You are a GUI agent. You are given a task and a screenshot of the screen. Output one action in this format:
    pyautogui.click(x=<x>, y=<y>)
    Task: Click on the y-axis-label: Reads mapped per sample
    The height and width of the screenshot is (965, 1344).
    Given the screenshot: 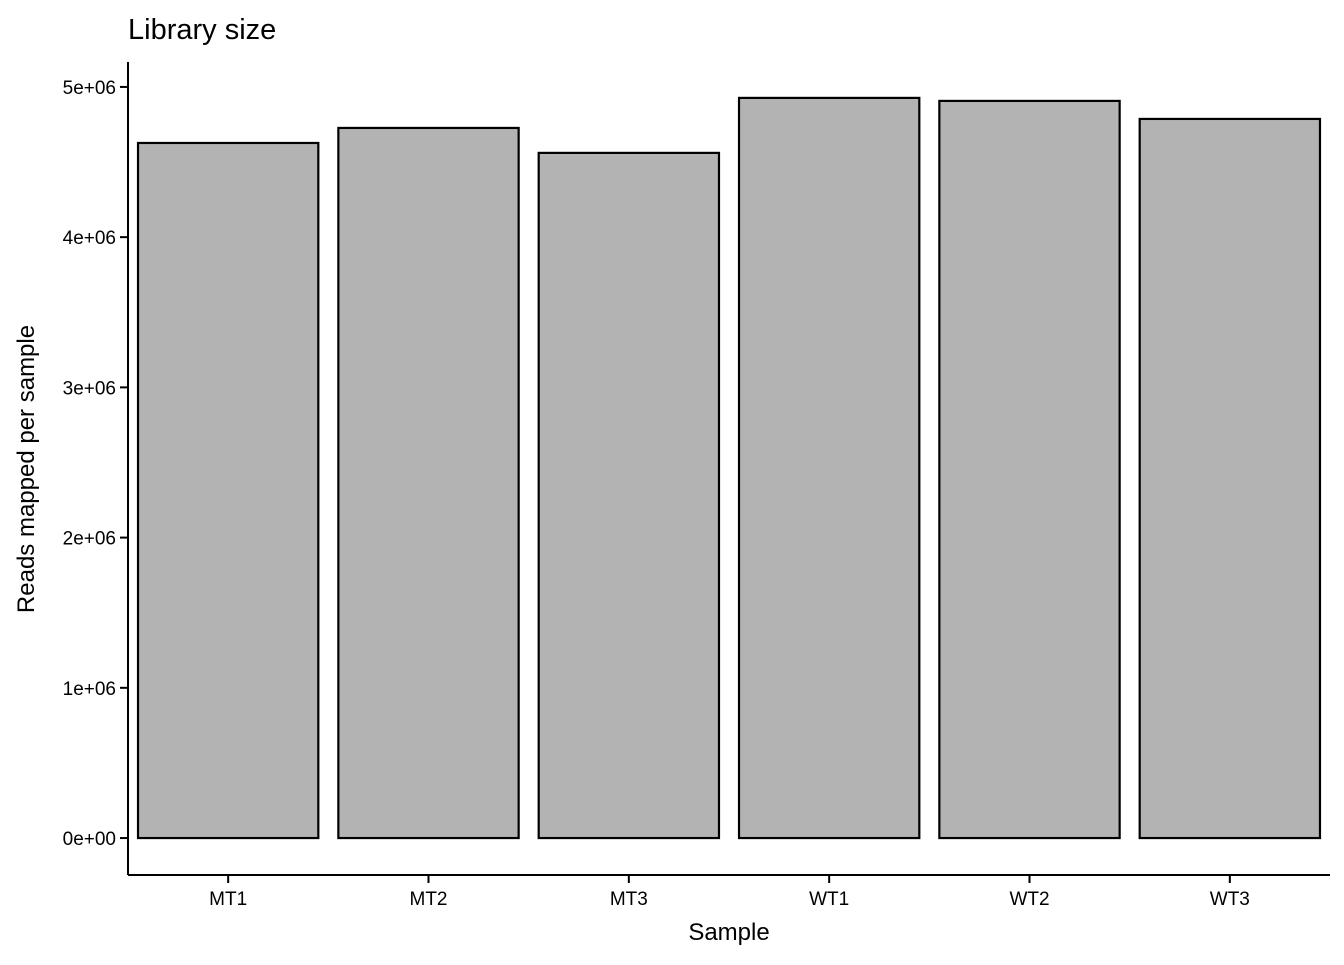 What is the action you would take?
    pyautogui.click(x=26, y=469)
    